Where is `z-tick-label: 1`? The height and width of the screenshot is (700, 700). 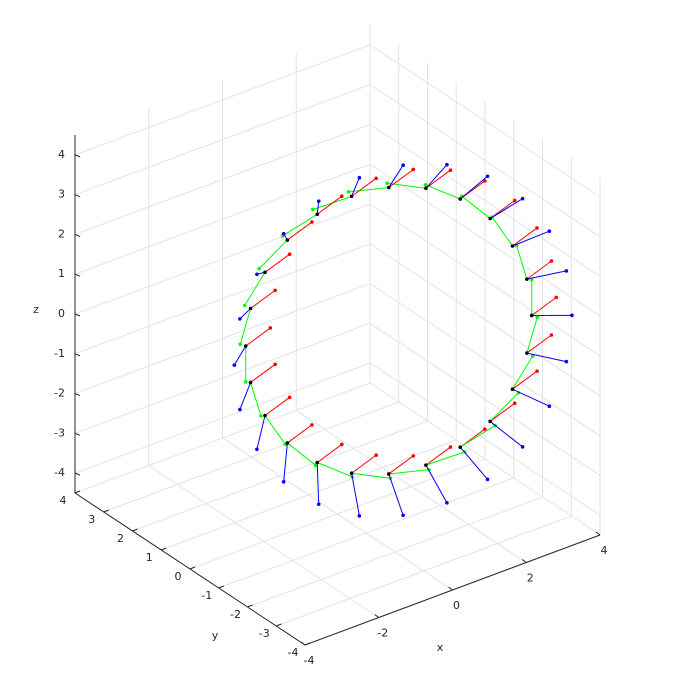
z-tick-label: 1 is located at coordinates (61, 273).